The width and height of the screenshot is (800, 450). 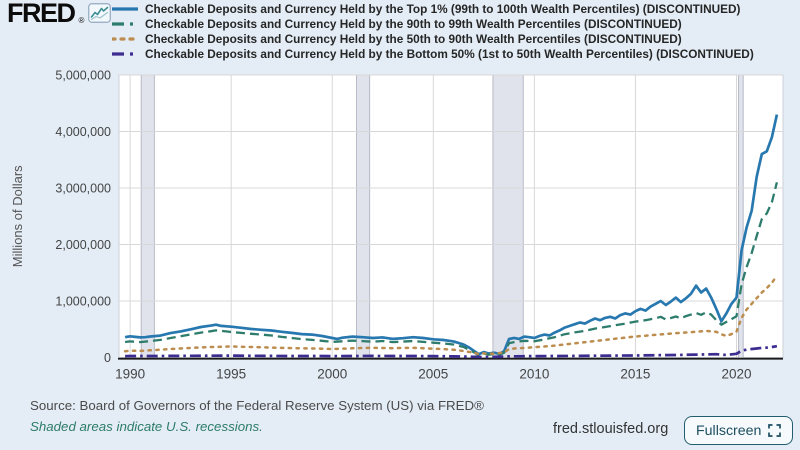 What do you see at coordinates (83, 189) in the screenshot?
I see `y-tick-label: 3,000,000` at bounding box center [83, 189].